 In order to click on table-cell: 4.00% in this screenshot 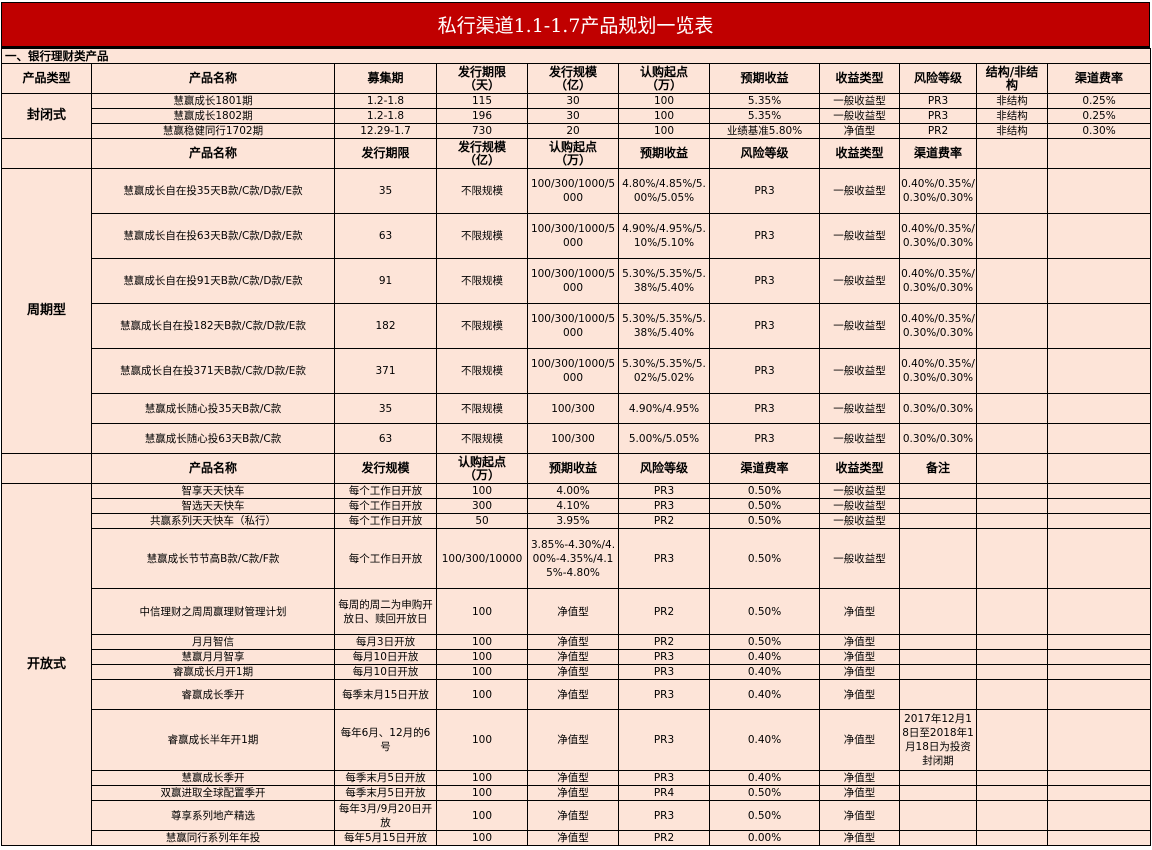, I will do `click(573, 491)`.